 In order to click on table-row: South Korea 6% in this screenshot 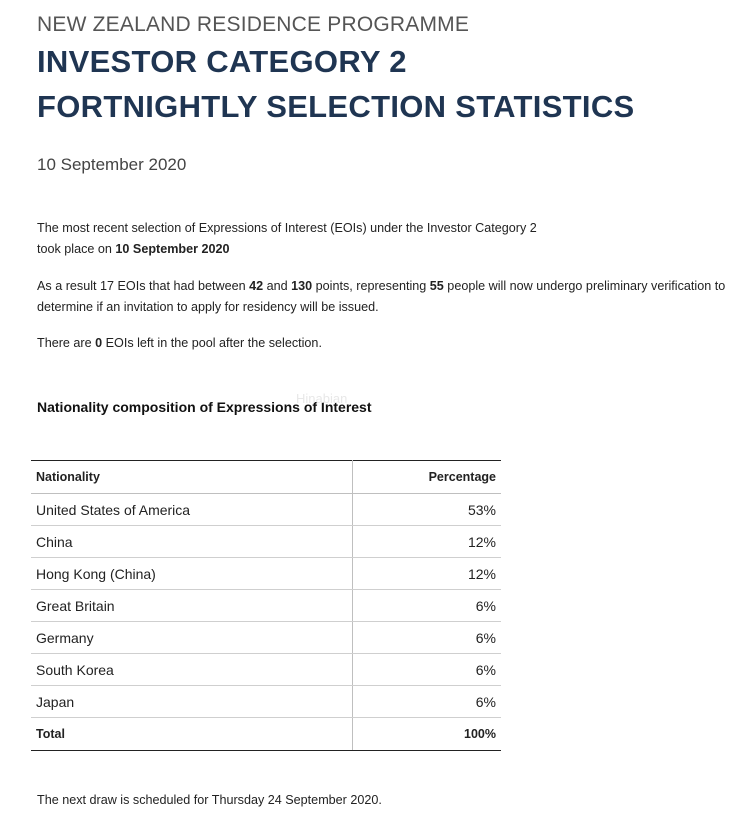, I will do `click(266, 669)`.